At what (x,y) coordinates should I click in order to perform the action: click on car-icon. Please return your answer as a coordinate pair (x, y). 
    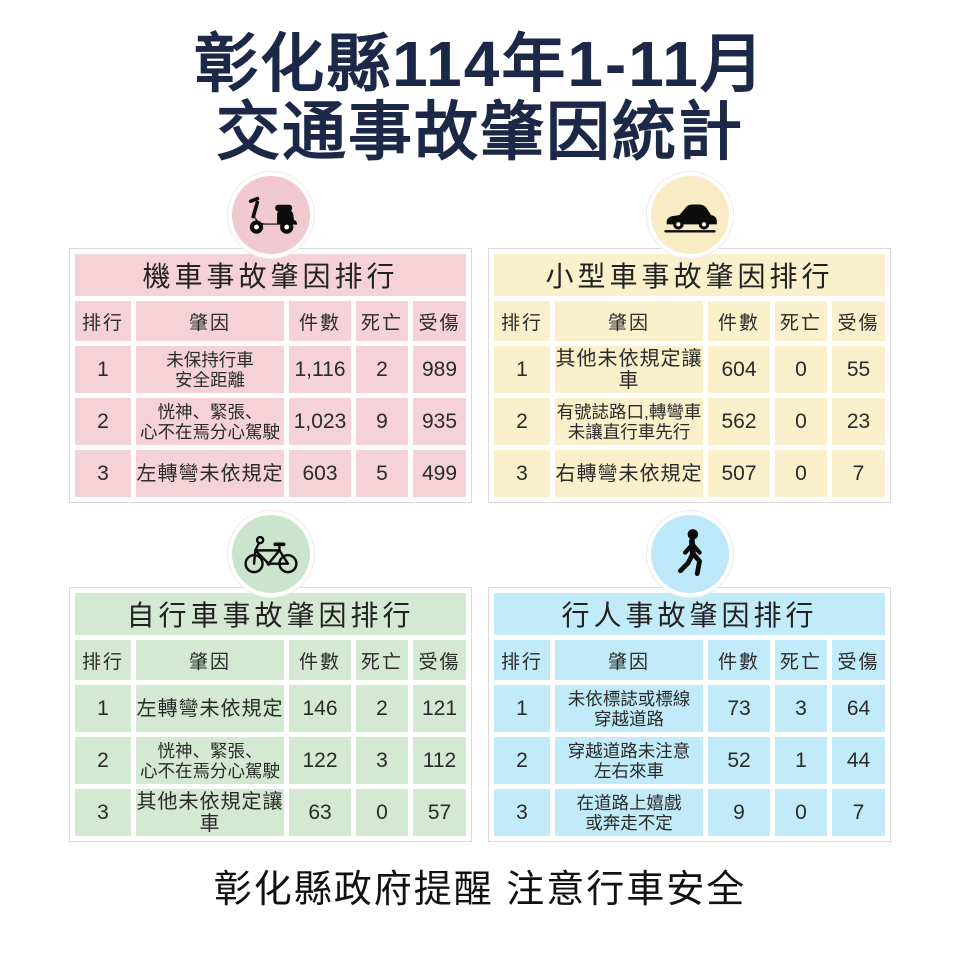
    Looking at the image, I should click on (689, 215).